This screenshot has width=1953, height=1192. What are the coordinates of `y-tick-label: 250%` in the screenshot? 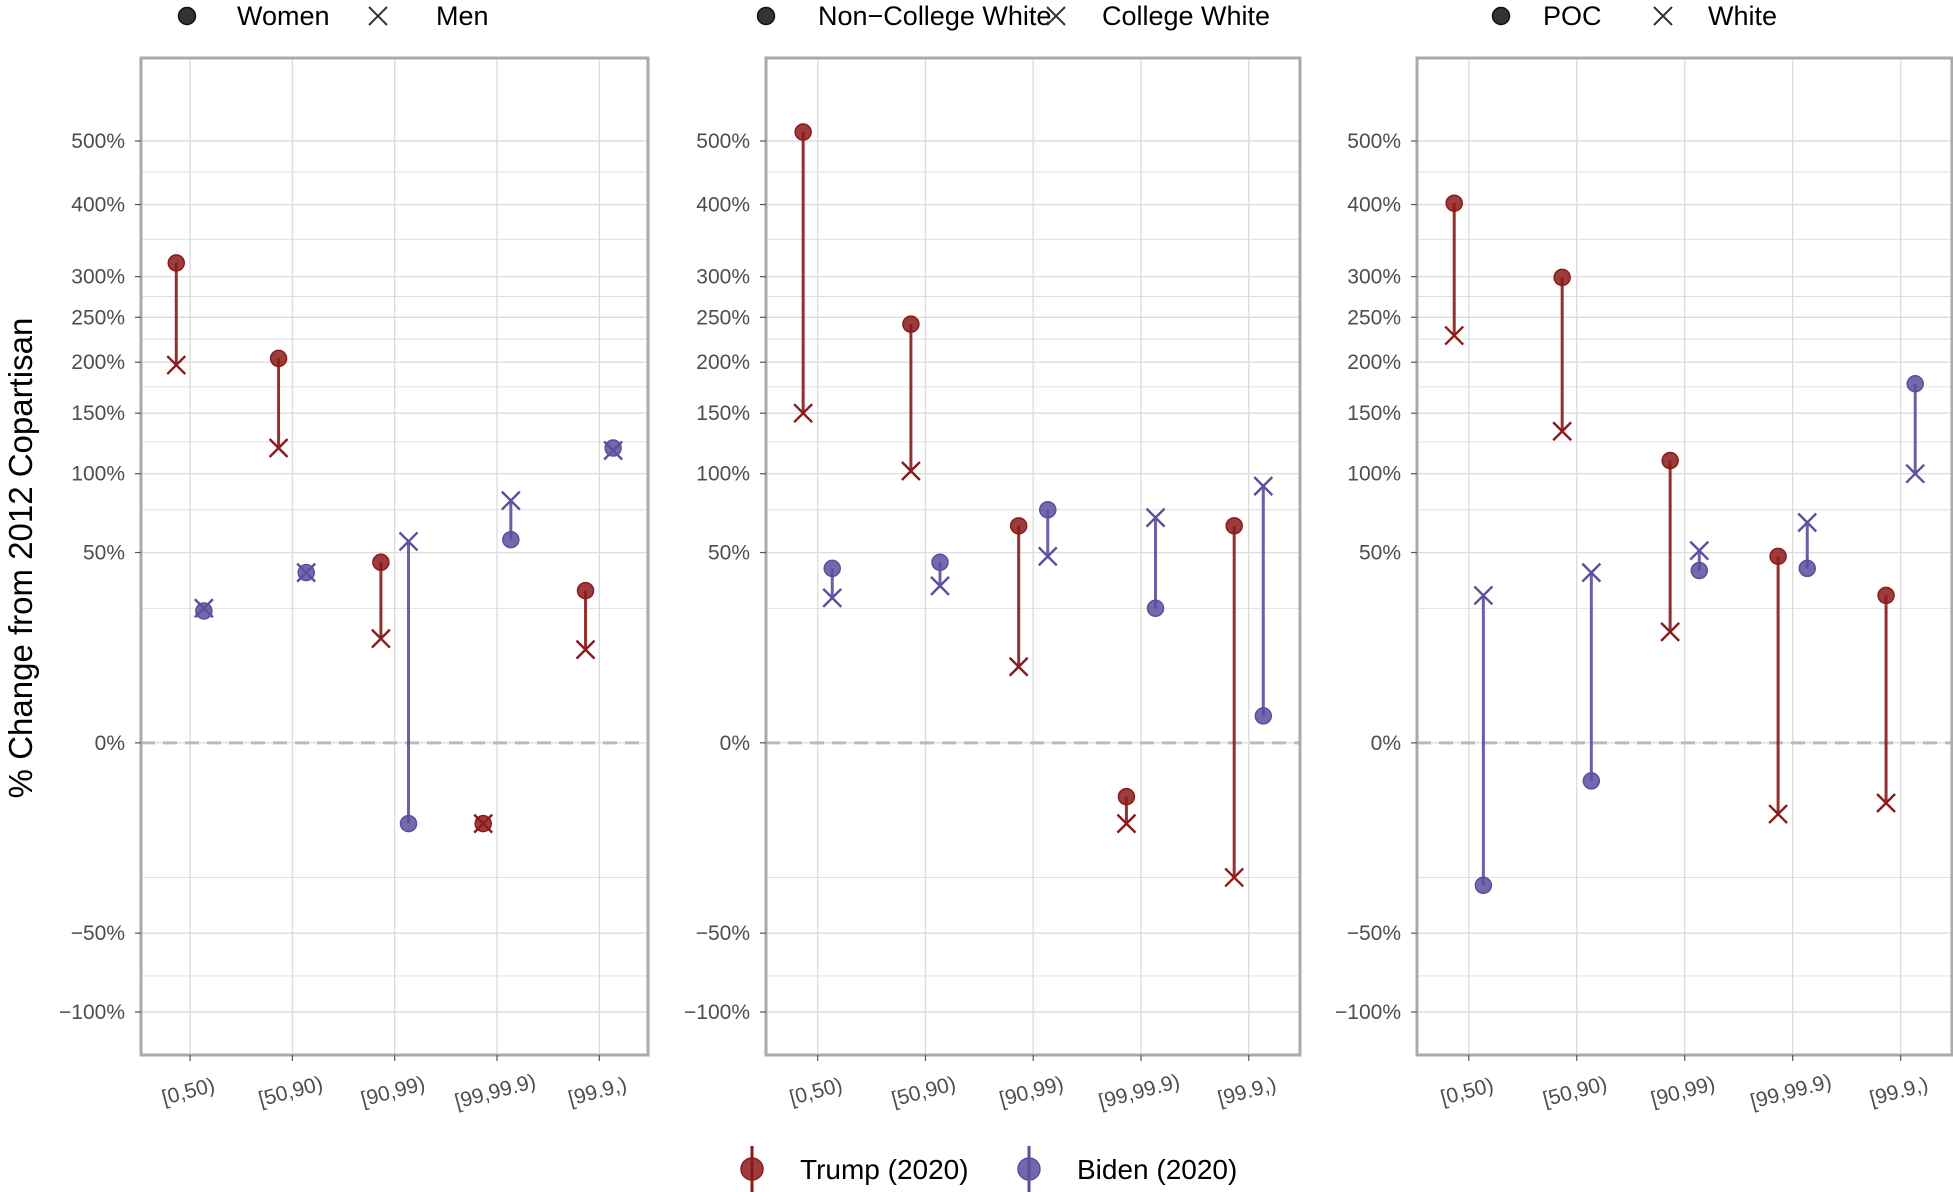 It's located at (98, 317).